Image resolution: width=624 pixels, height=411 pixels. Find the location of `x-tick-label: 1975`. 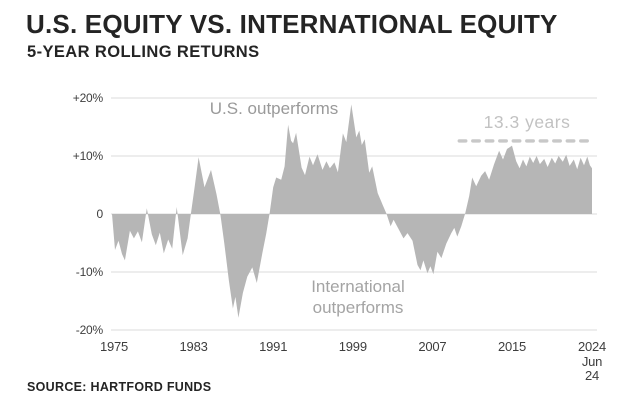

x-tick-label: 1975 is located at coordinates (114, 346).